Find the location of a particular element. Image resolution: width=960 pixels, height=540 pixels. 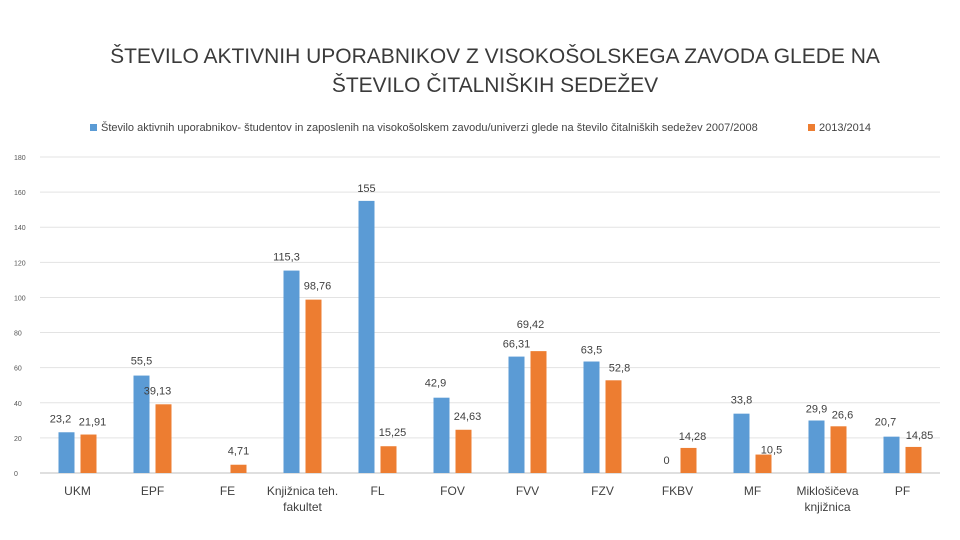

data-label-series-2: 15,25 is located at coordinates (393, 433).